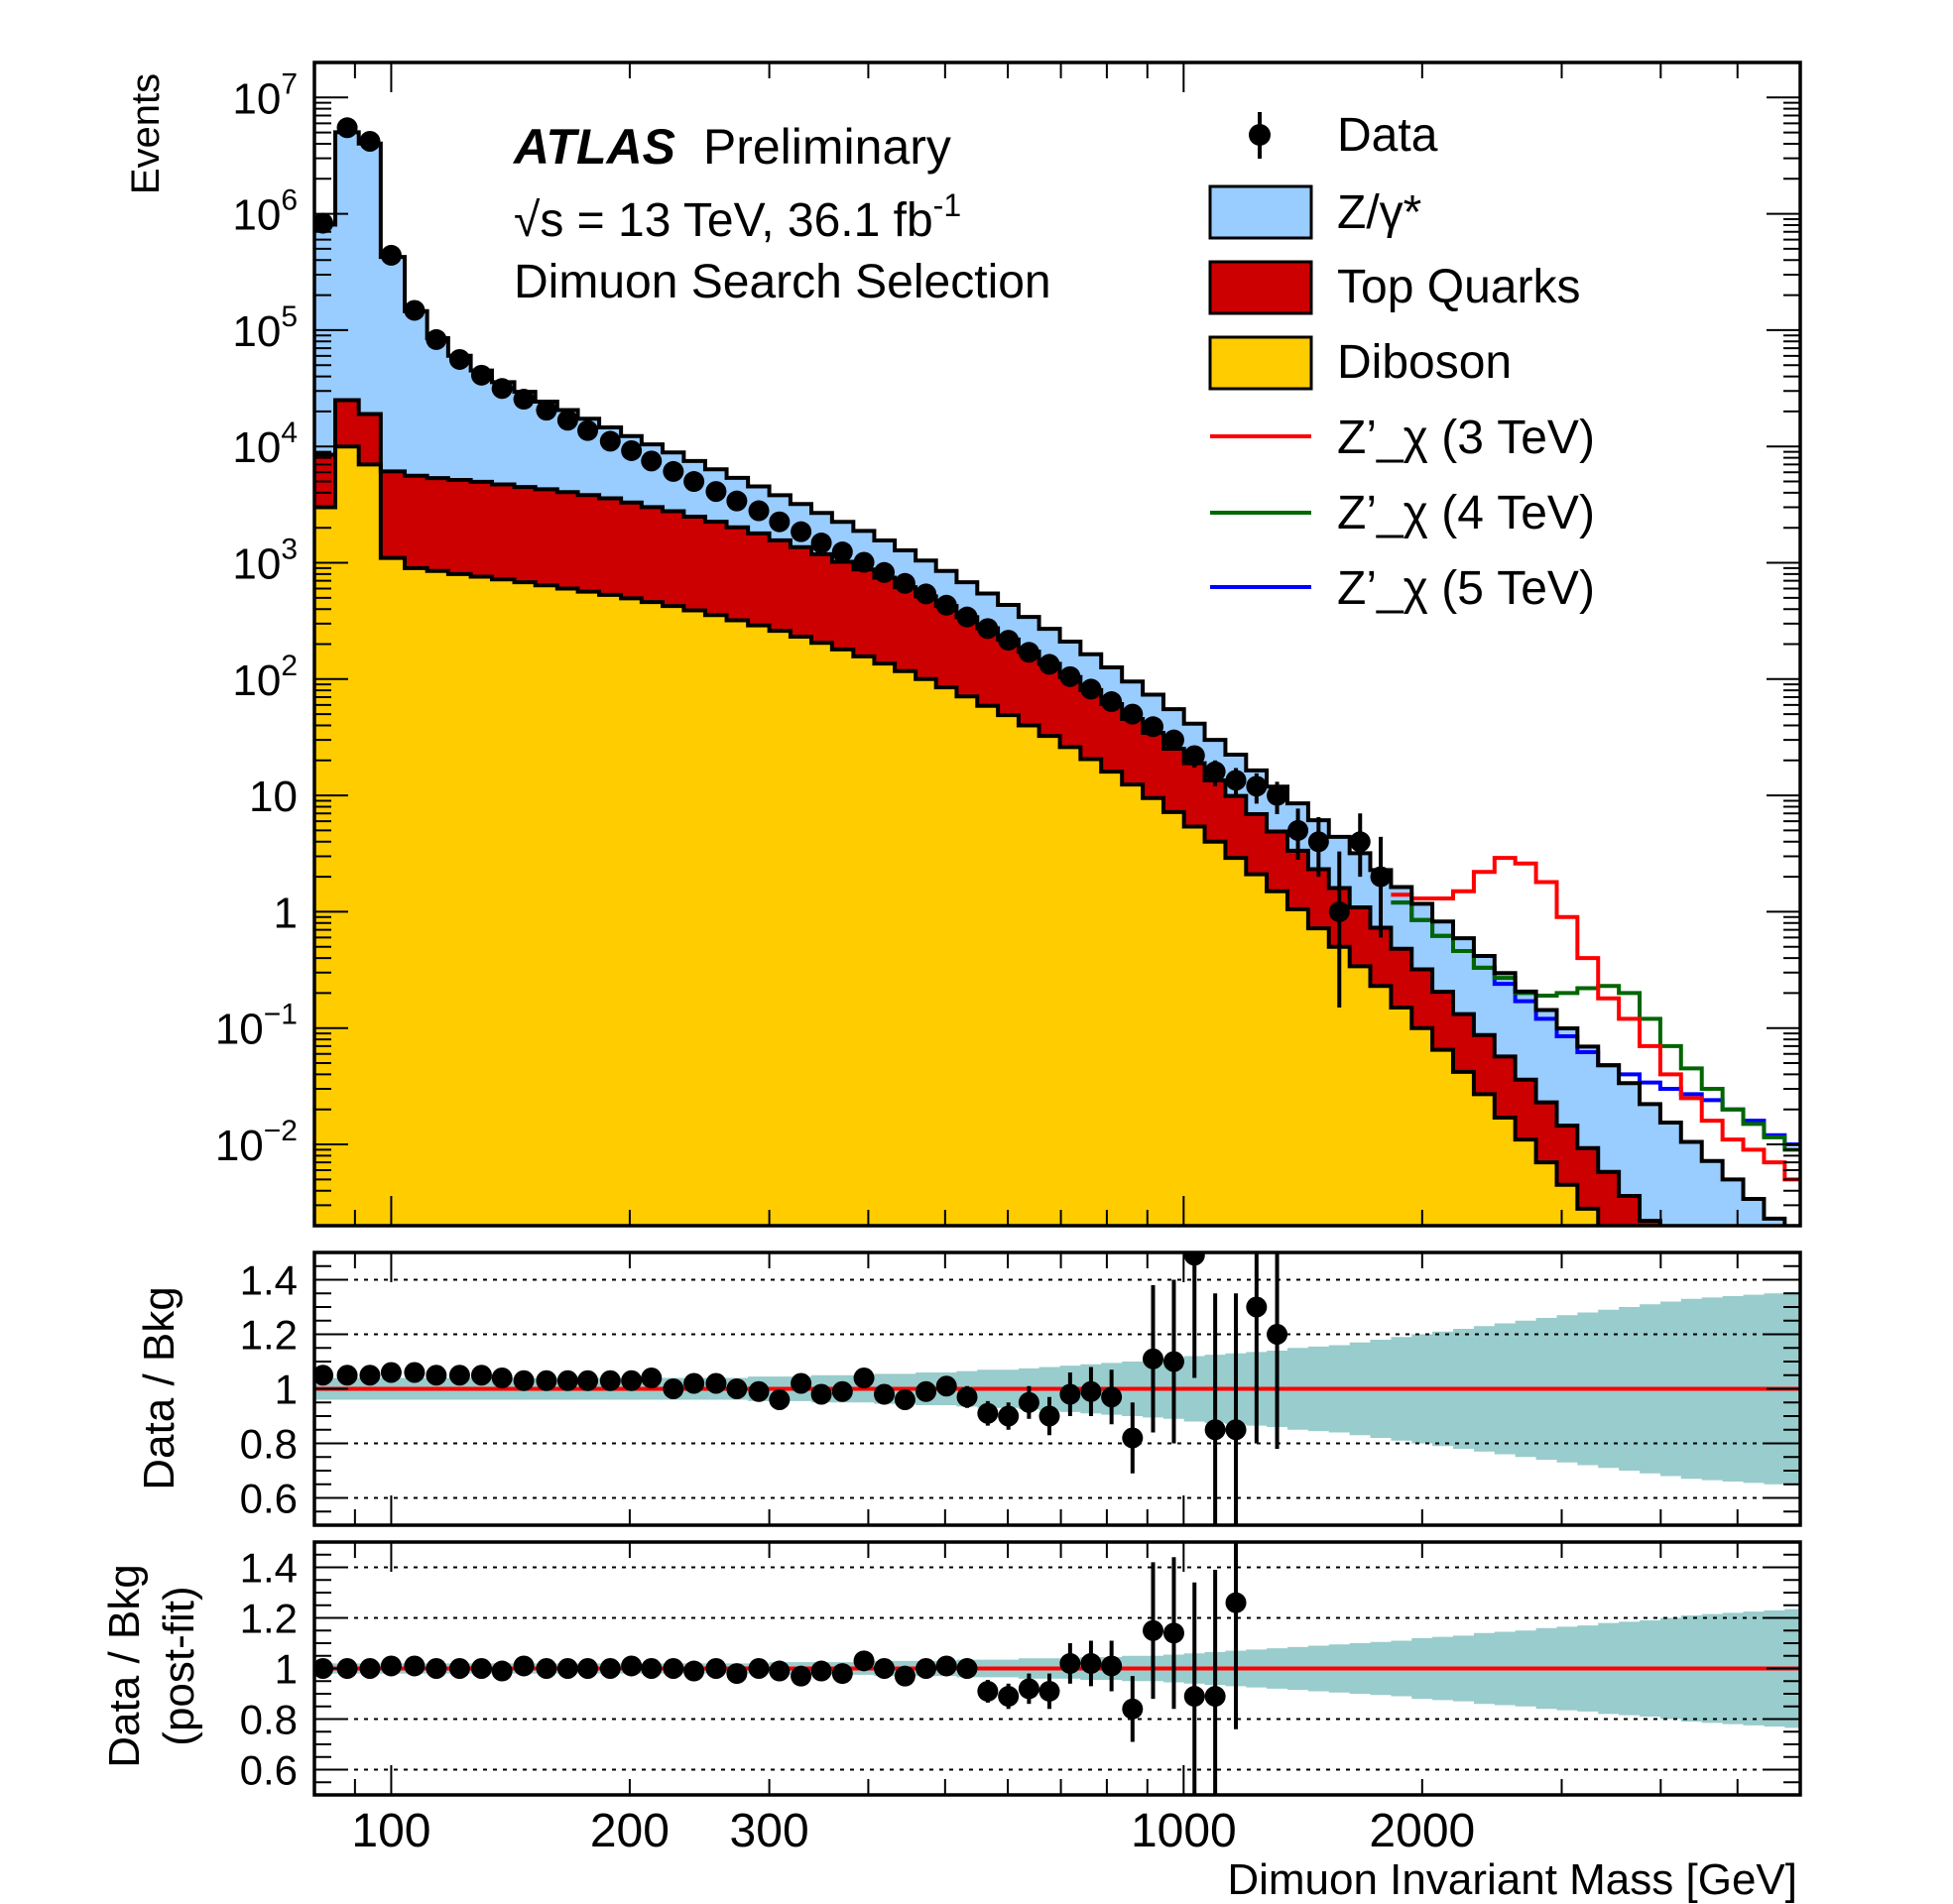 This screenshot has height=1904, width=1953. I want to click on ratio-y-tick-label: 1, so click(286, 1390).